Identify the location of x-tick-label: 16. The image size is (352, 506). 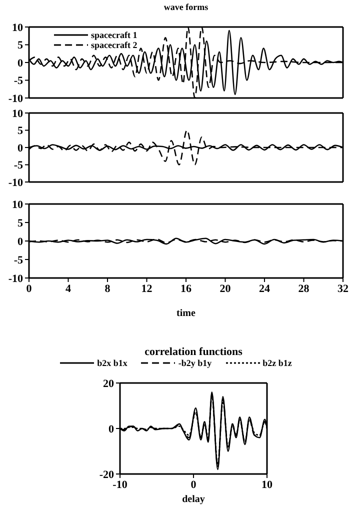
(186, 288).